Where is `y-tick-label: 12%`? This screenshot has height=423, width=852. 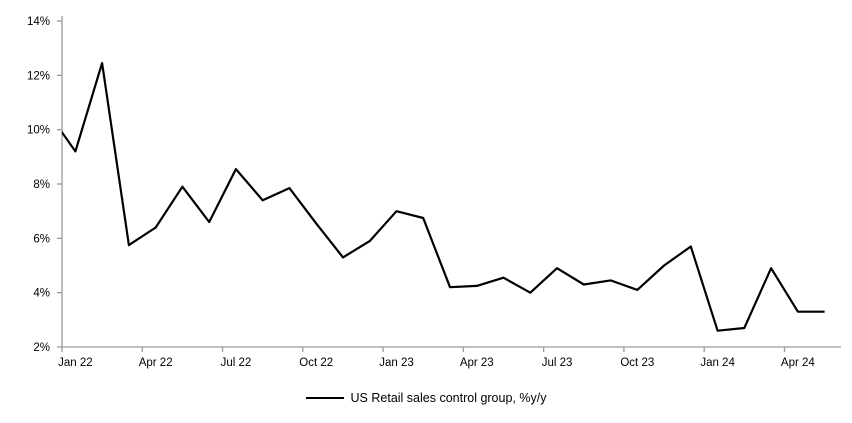
y-tick-label: 12% is located at coordinates (38, 76).